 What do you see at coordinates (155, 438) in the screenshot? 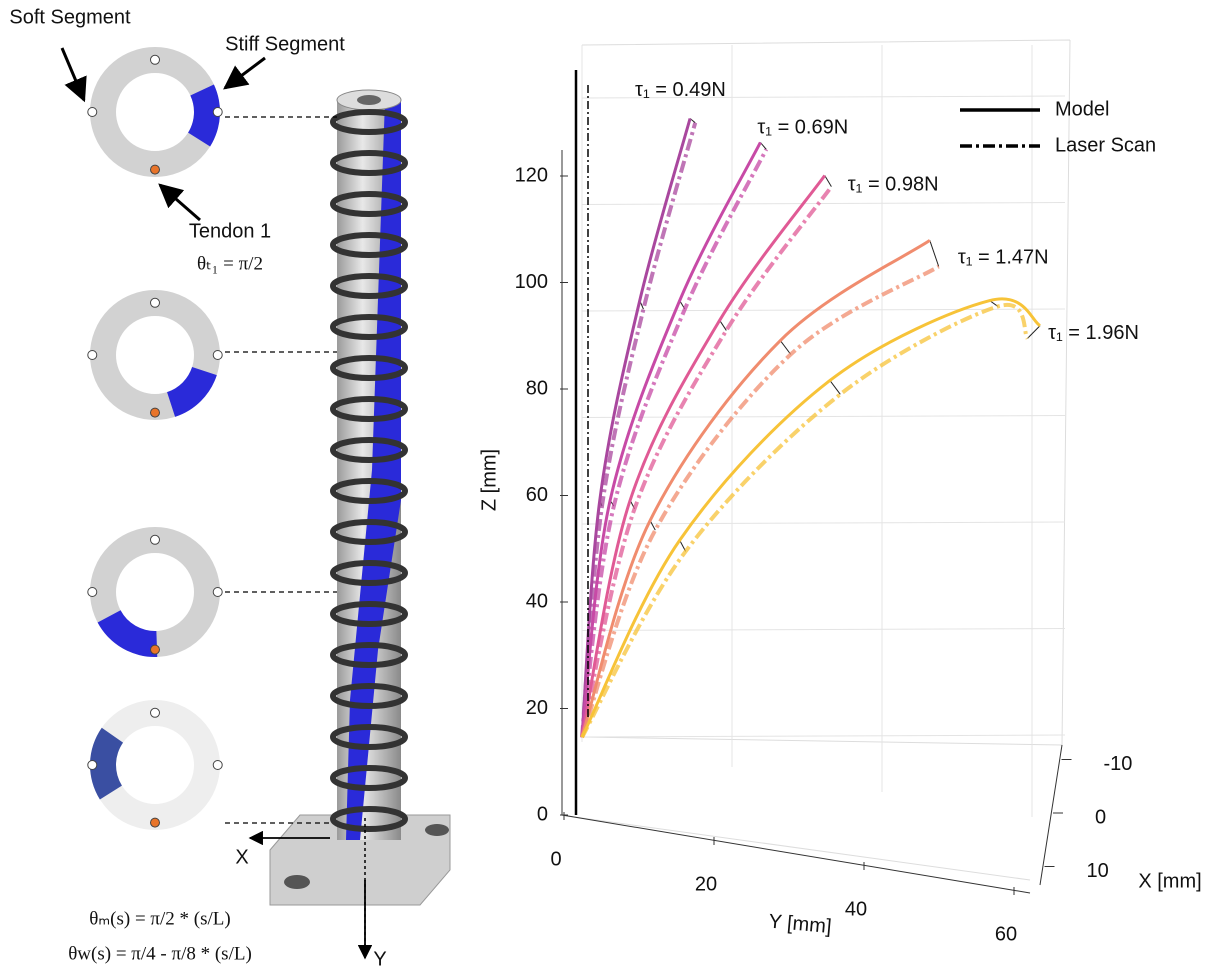
I see `rings` at bounding box center [155, 438].